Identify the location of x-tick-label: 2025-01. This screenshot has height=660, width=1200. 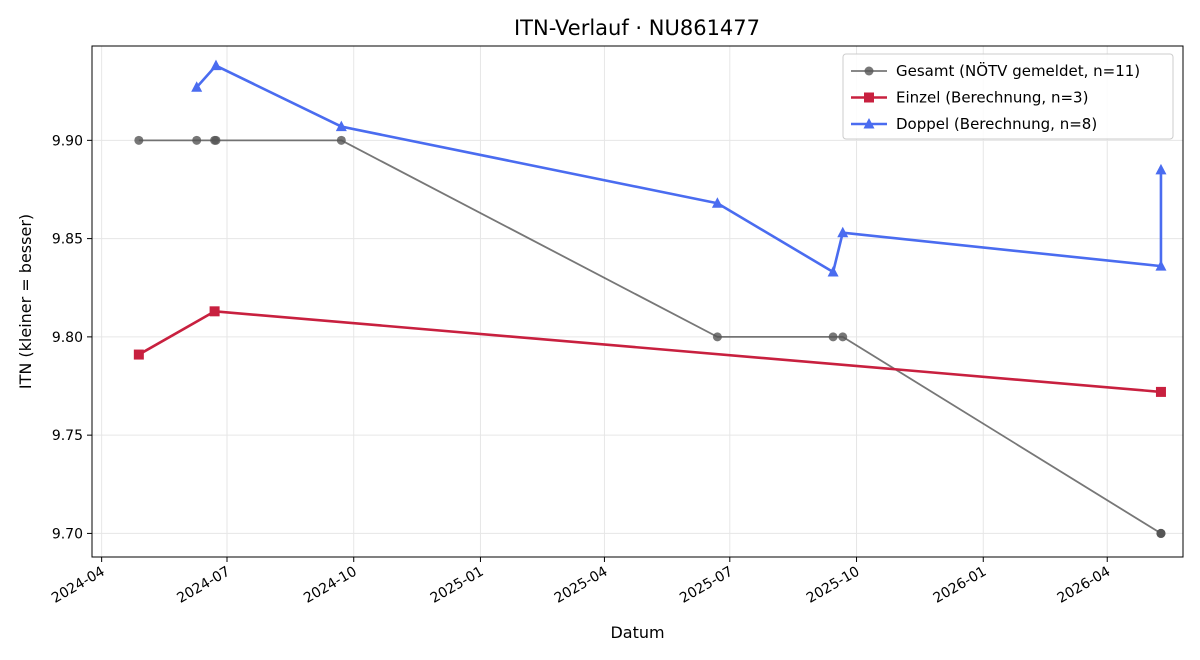
(457, 585).